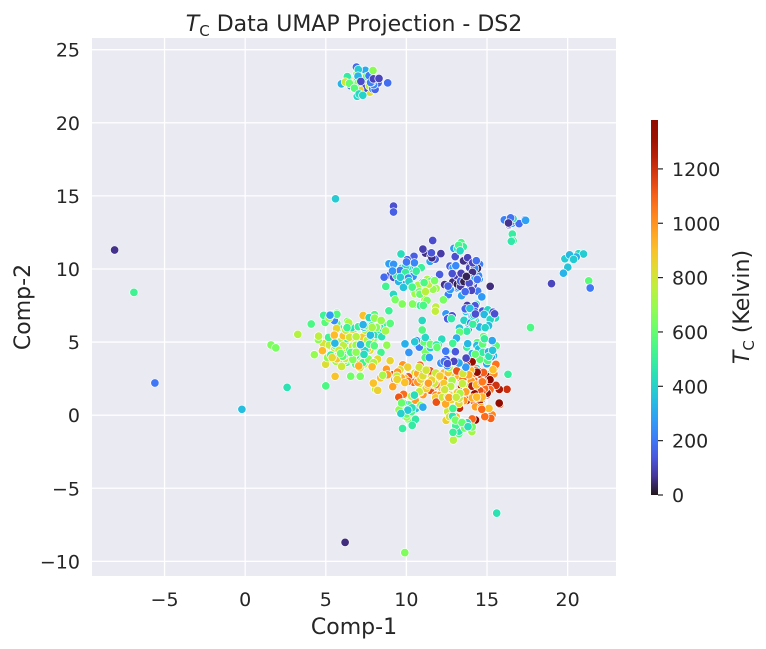 This screenshot has height=649, width=766. What do you see at coordinates (690, 387) in the screenshot?
I see `colorbar-tick-label: 400` at bounding box center [690, 387].